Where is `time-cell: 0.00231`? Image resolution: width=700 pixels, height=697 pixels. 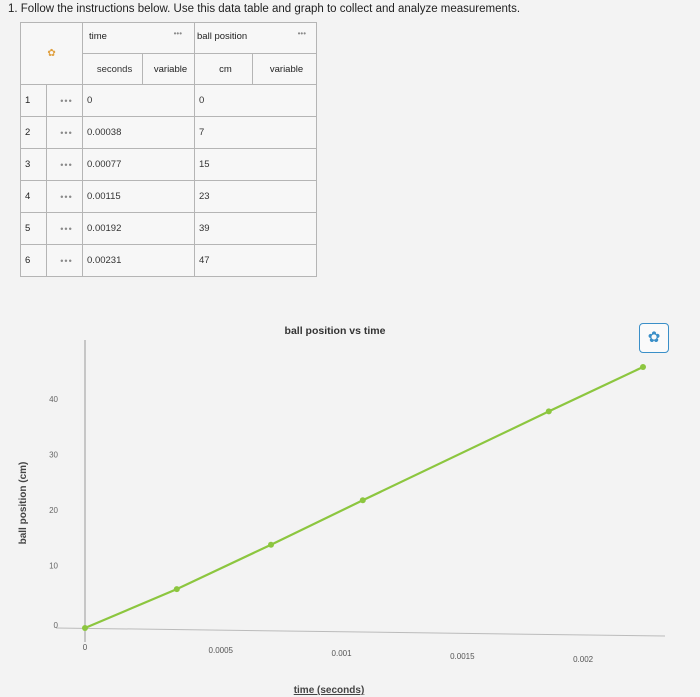 time-cell: 0.00231 is located at coordinates (139, 260).